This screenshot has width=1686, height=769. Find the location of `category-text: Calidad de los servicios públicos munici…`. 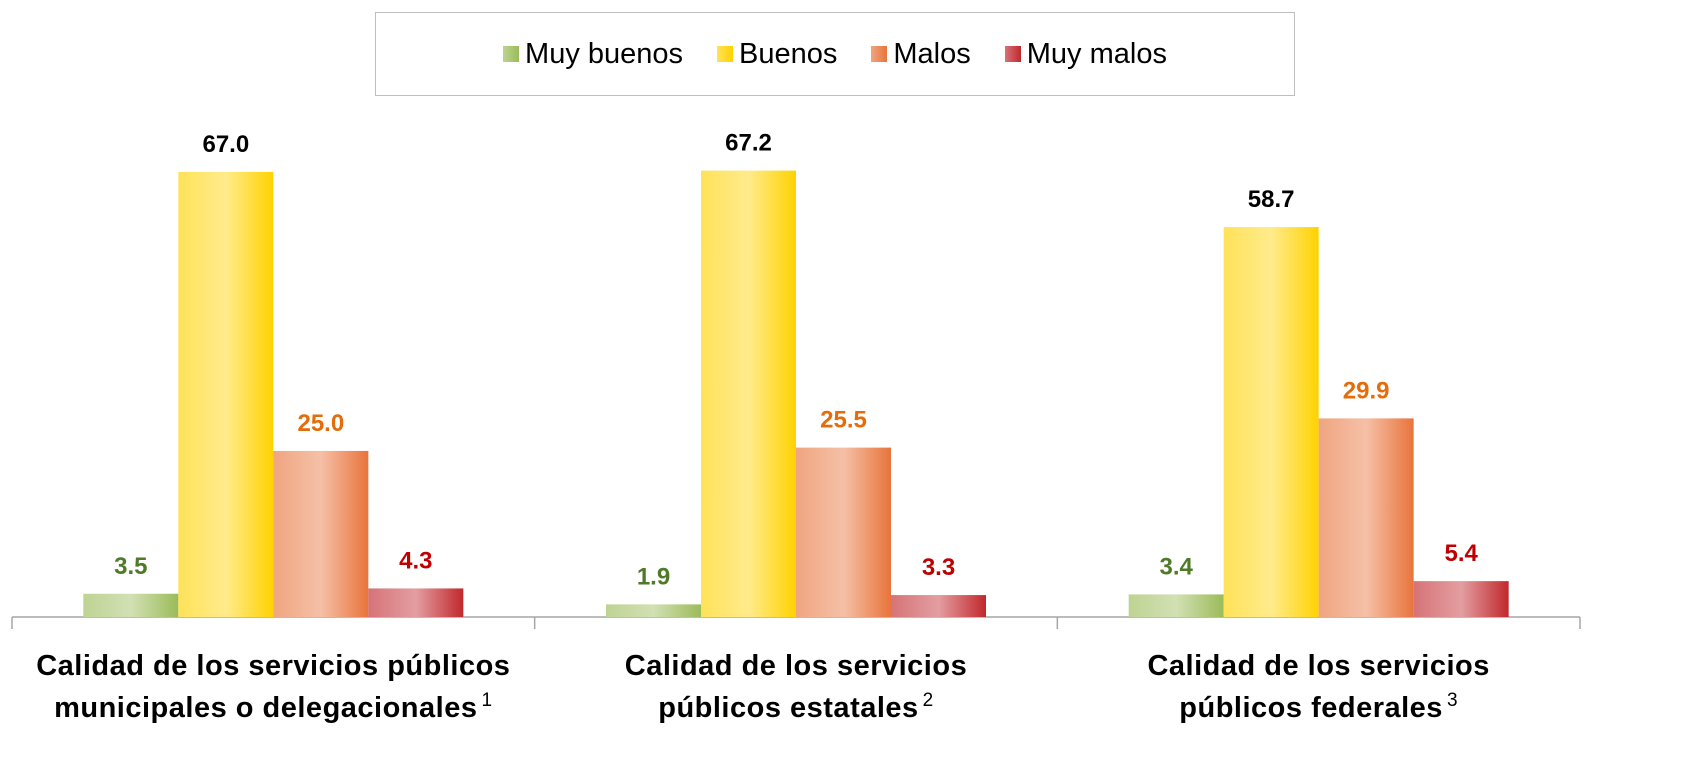

category-text: Calidad de los servicios públicos munici… is located at coordinates (273, 687).